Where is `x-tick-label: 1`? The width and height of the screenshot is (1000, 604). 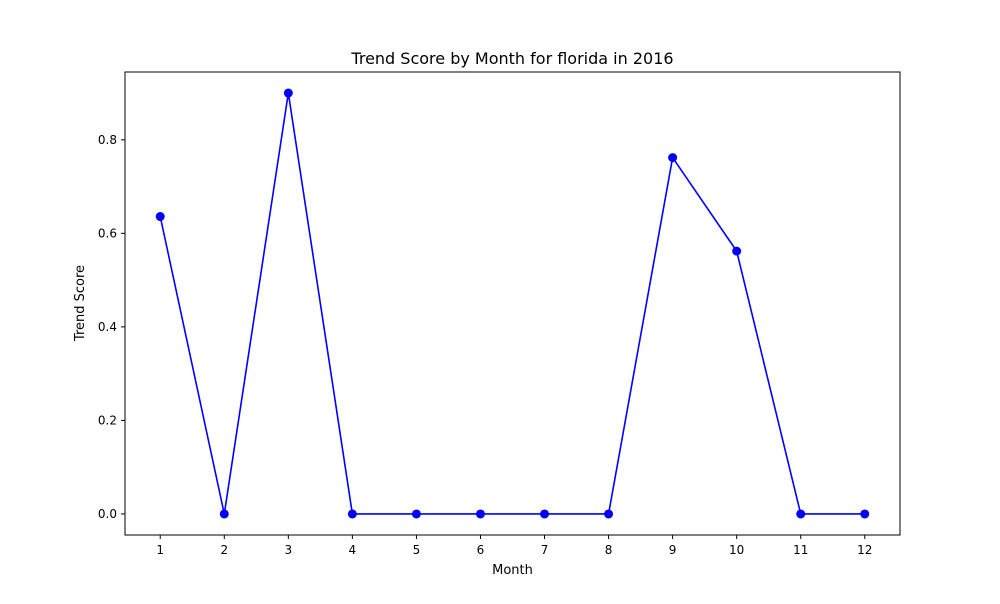 x-tick-label: 1 is located at coordinates (160, 550).